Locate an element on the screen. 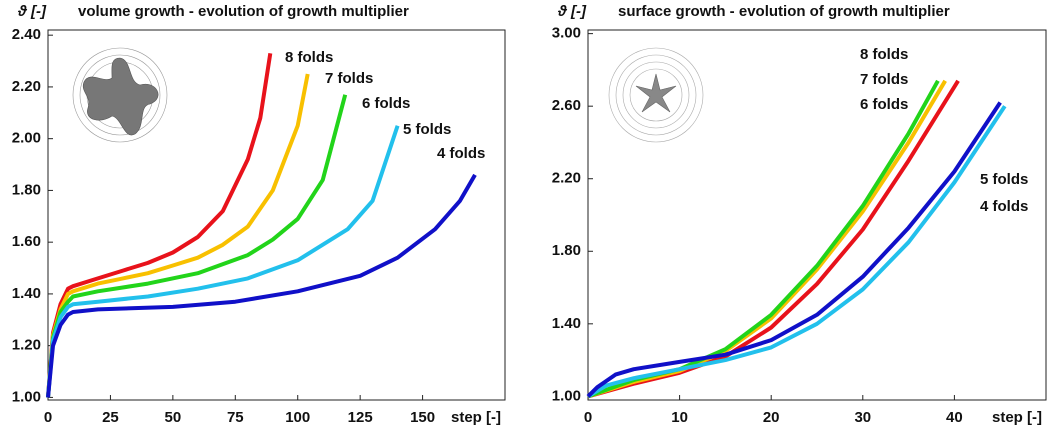  y-tick-label: 2.40 is located at coordinates (26, 34).